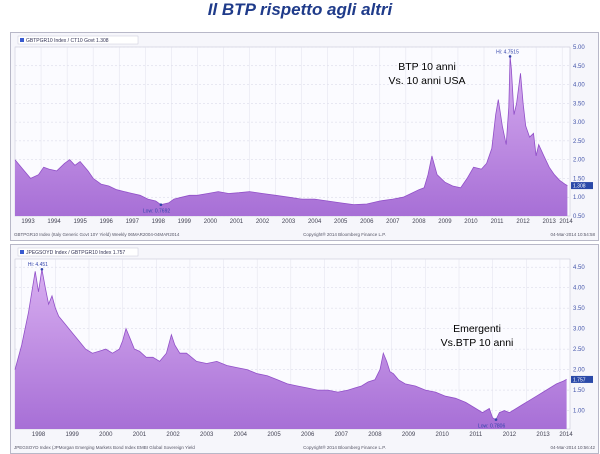 The width and height of the screenshot is (600, 454). What do you see at coordinates (579, 48) in the screenshot?
I see `y-tick-label: 5.00` at bounding box center [579, 48].